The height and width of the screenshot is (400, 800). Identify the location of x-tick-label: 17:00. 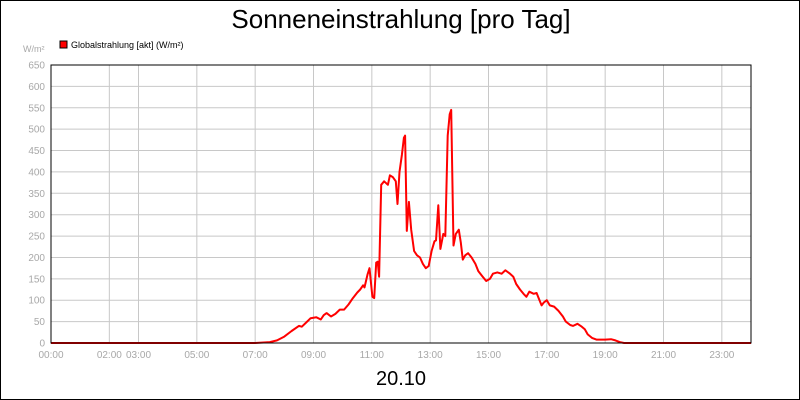
(546, 355).